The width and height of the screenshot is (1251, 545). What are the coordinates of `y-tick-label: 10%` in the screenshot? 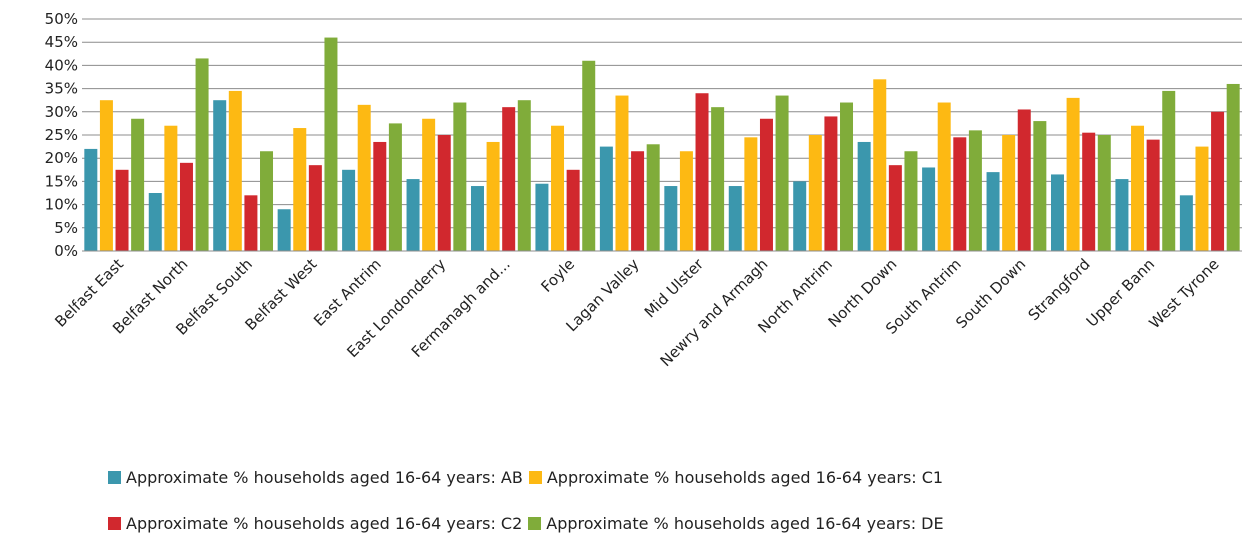 It's located at (61, 205).